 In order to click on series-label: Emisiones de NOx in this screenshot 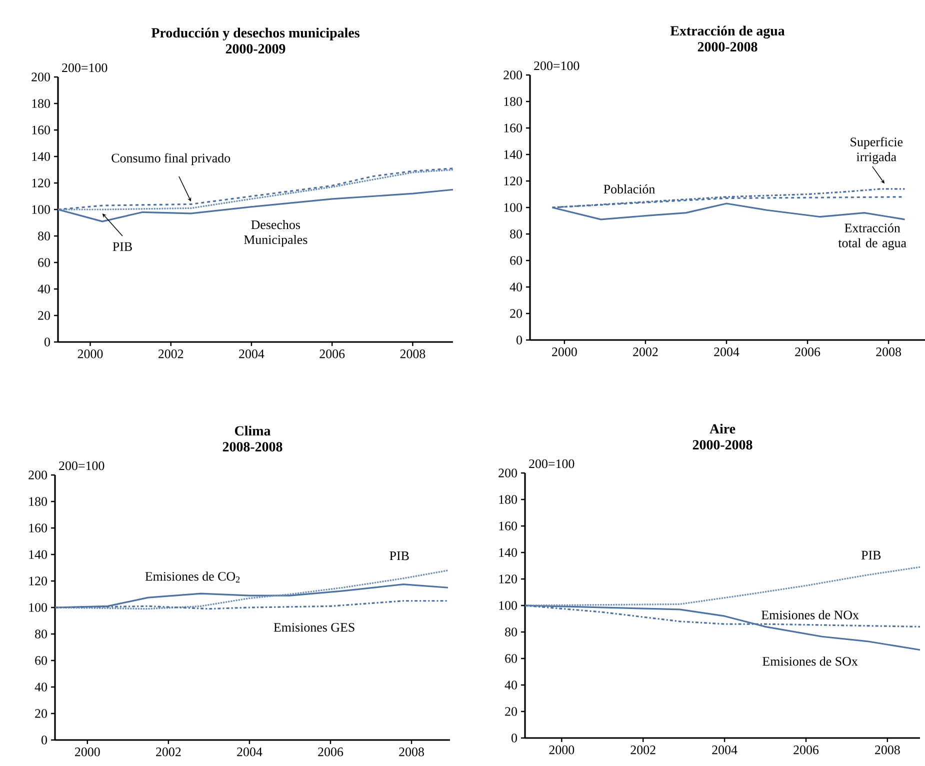, I will do `click(810, 615)`.